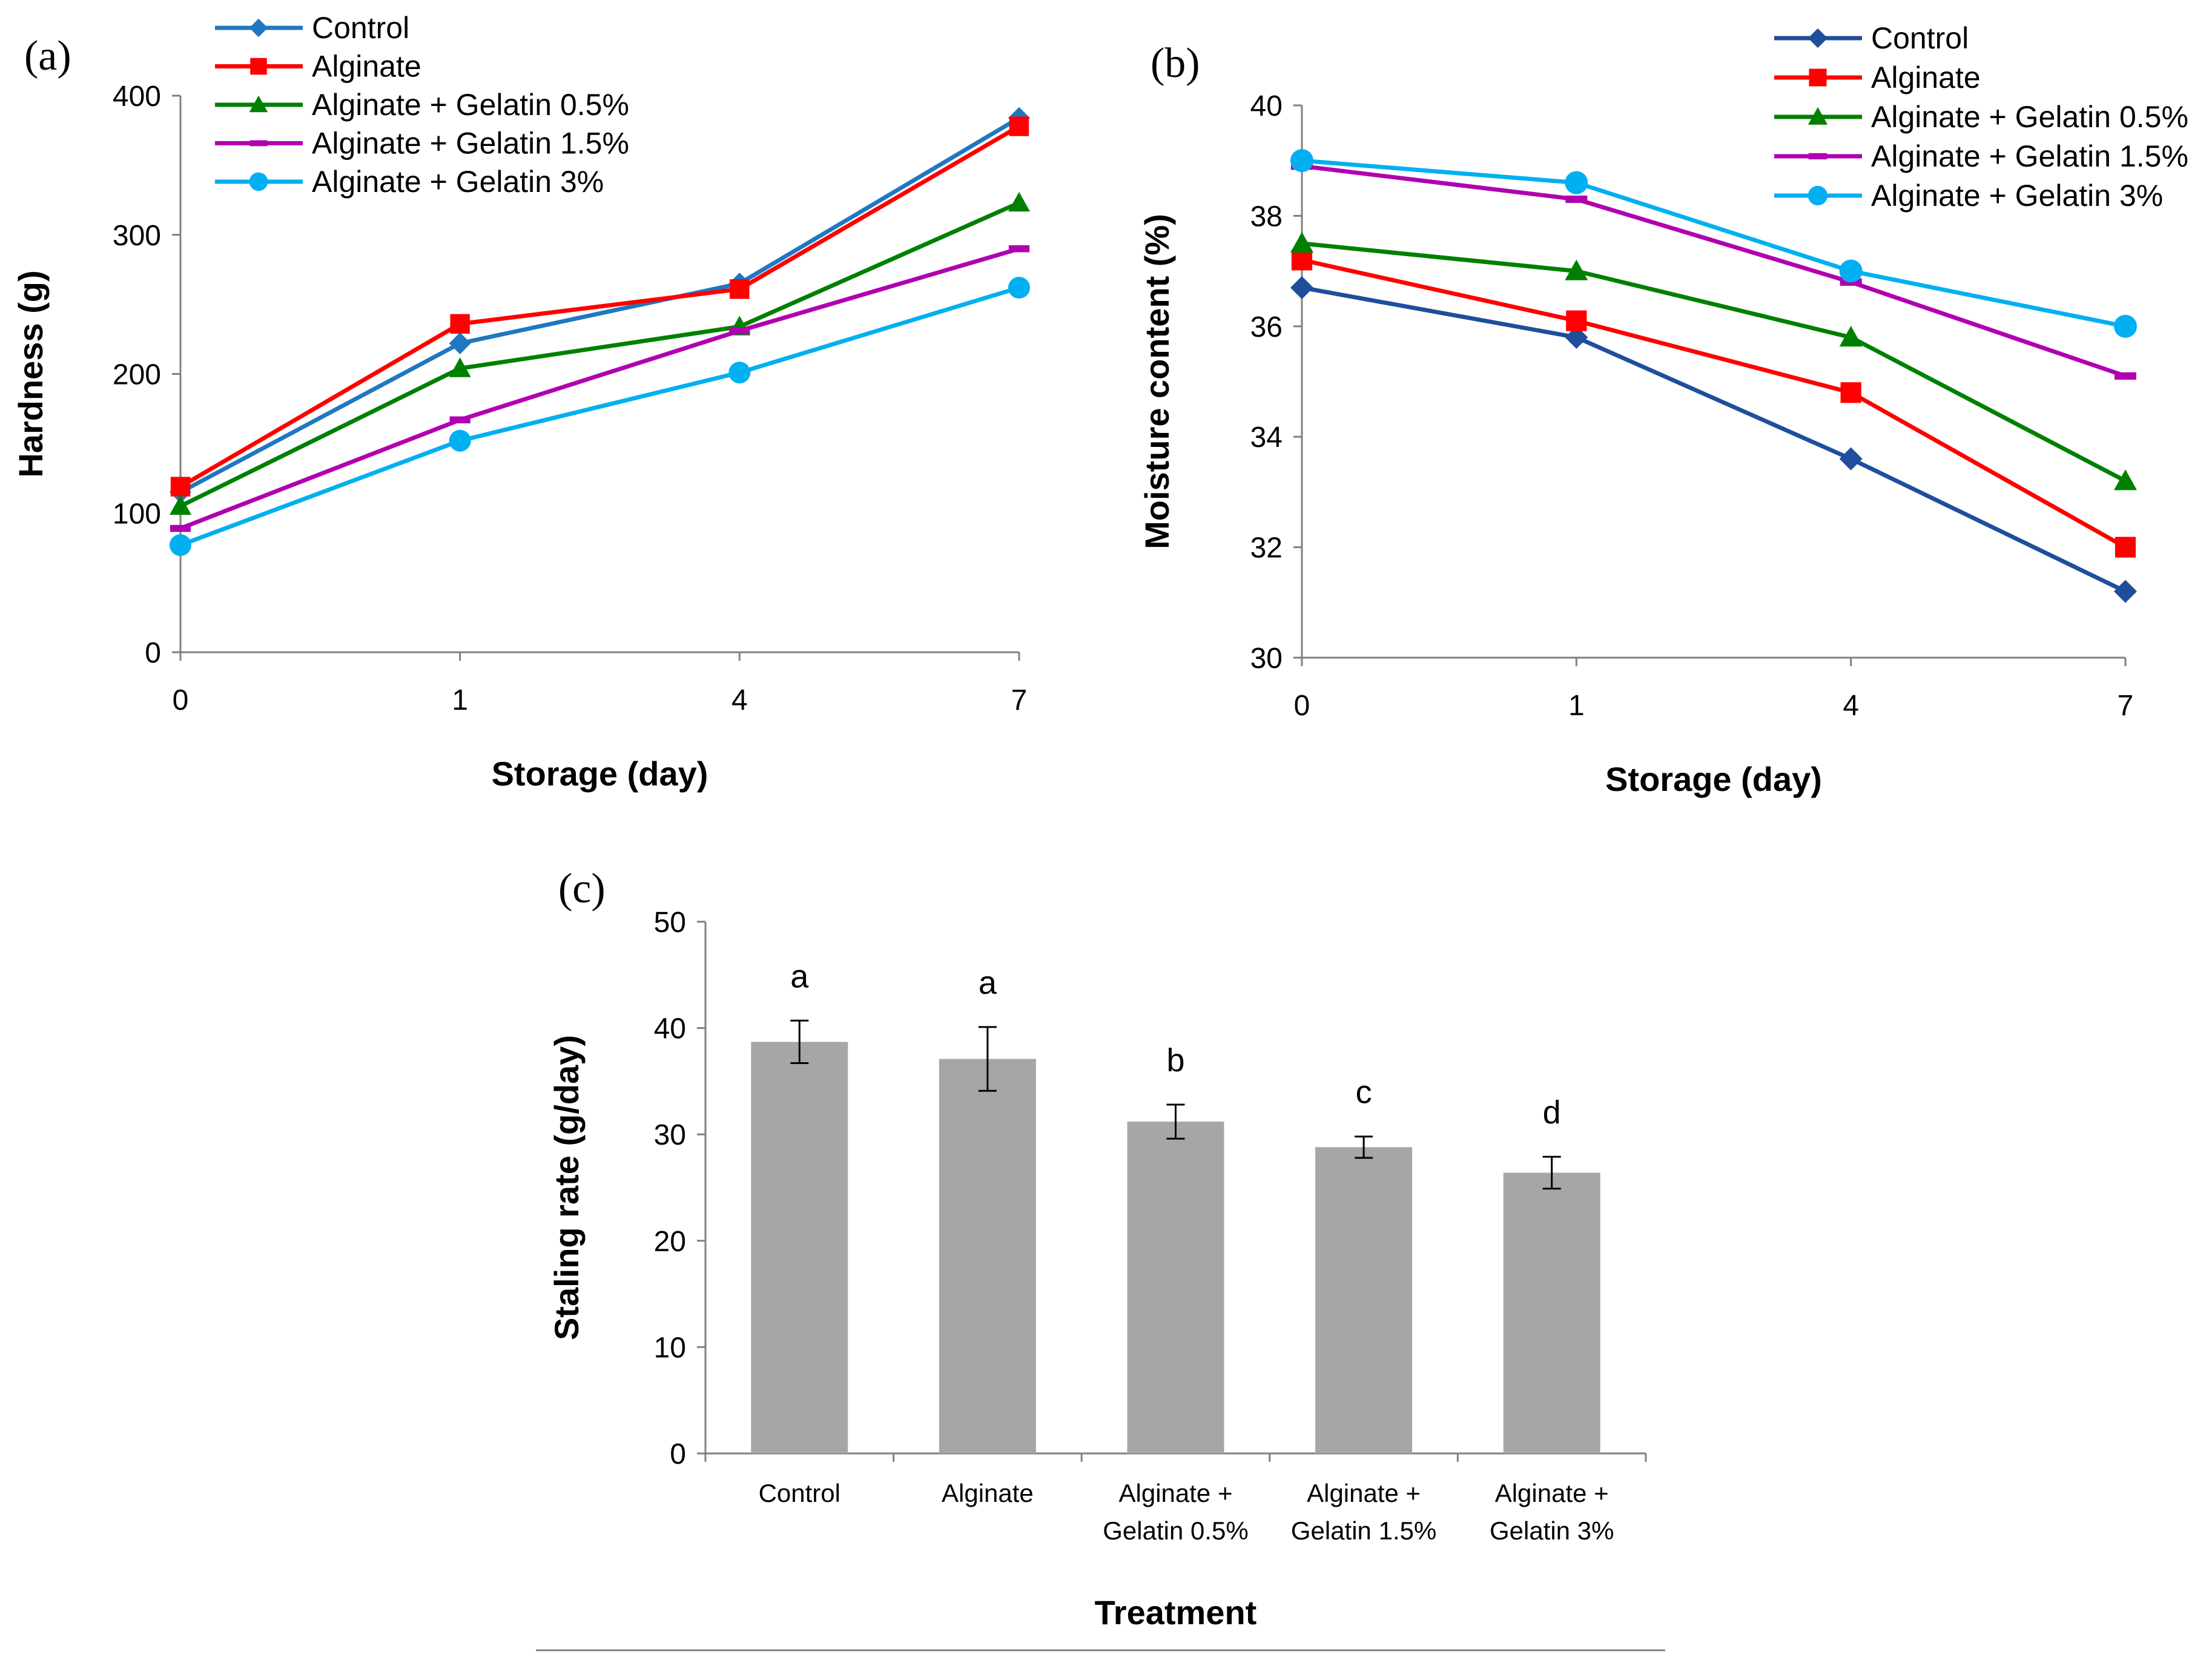 The width and height of the screenshot is (2212, 1666). Describe the element at coordinates (1552, 1530) in the screenshot. I see `x-category-label: Gelatin 3%` at that location.